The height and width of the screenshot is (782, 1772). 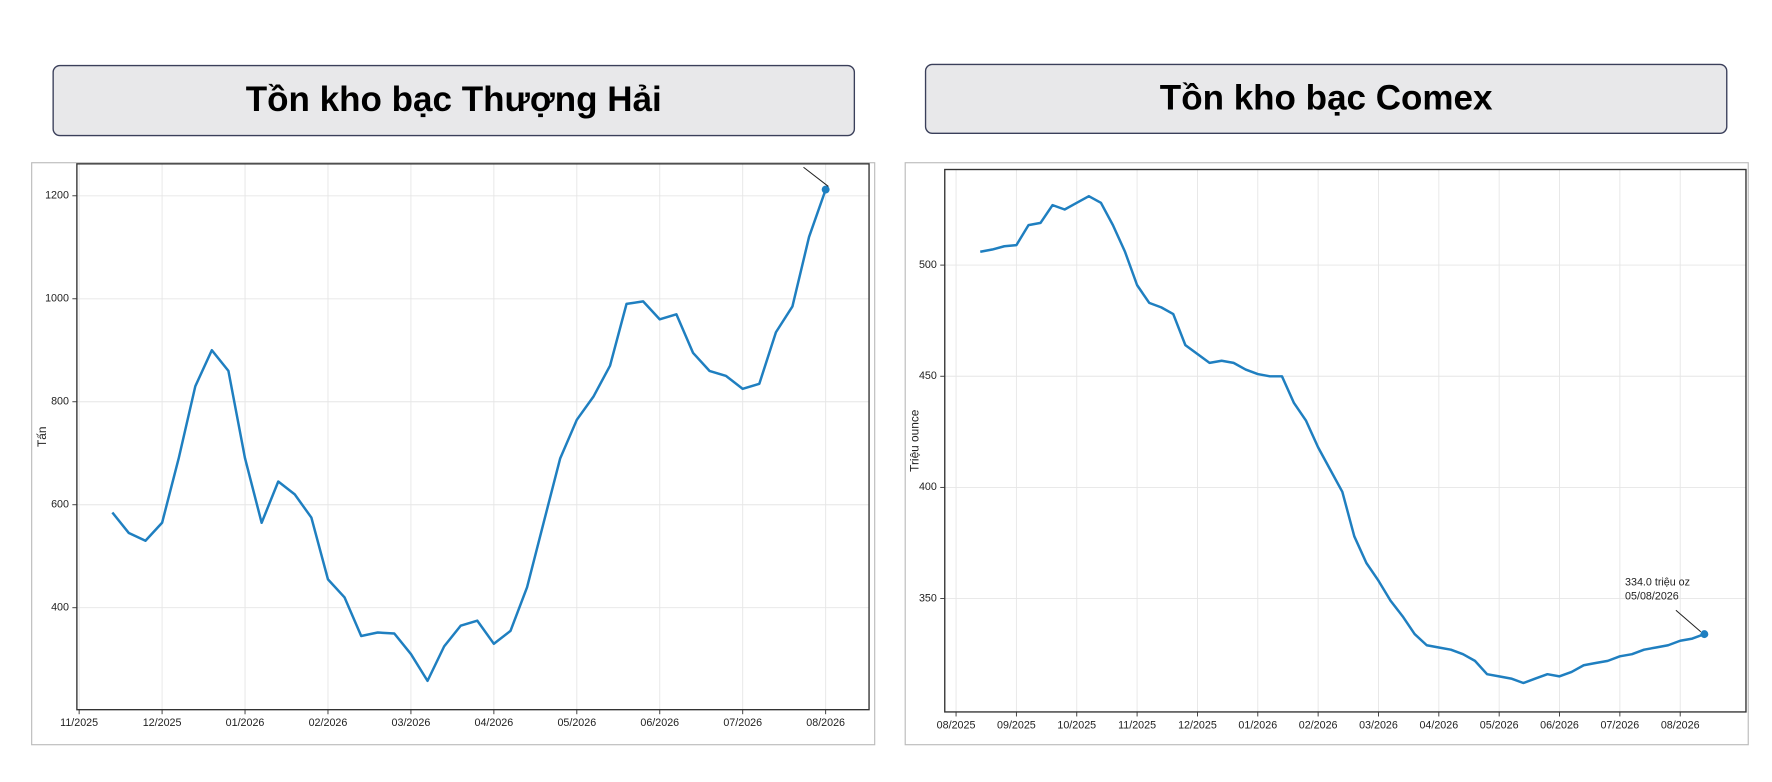 What do you see at coordinates (57, 196) in the screenshot?
I see `y-tick-label: 1200` at bounding box center [57, 196].